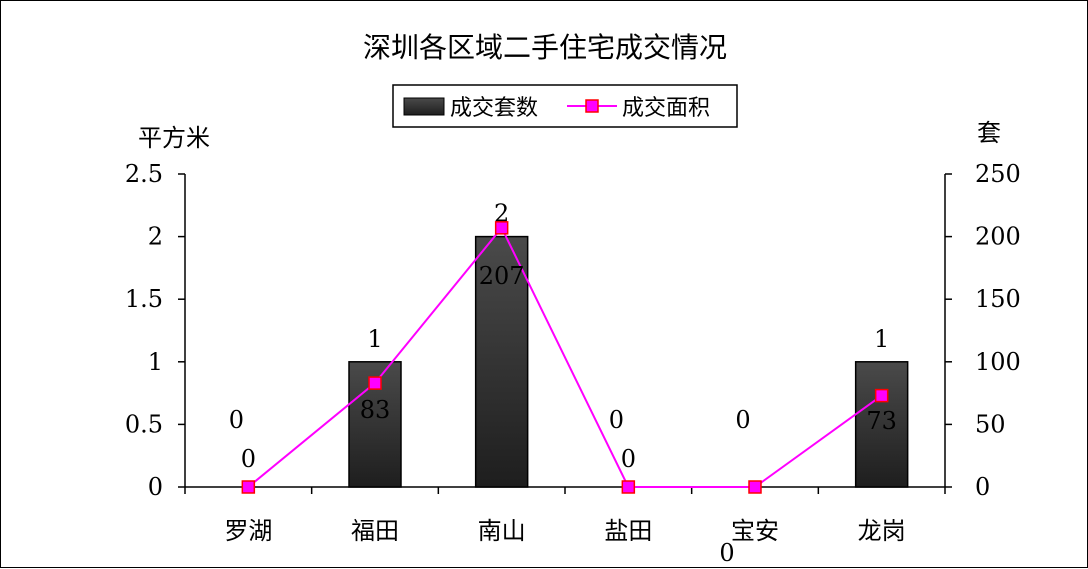 This screenshot has height=569, width=1088. What do you see at coordinates (628, 531) in the screenshot?
I see `category-label: 盐田` at bounding box center [628, 531].